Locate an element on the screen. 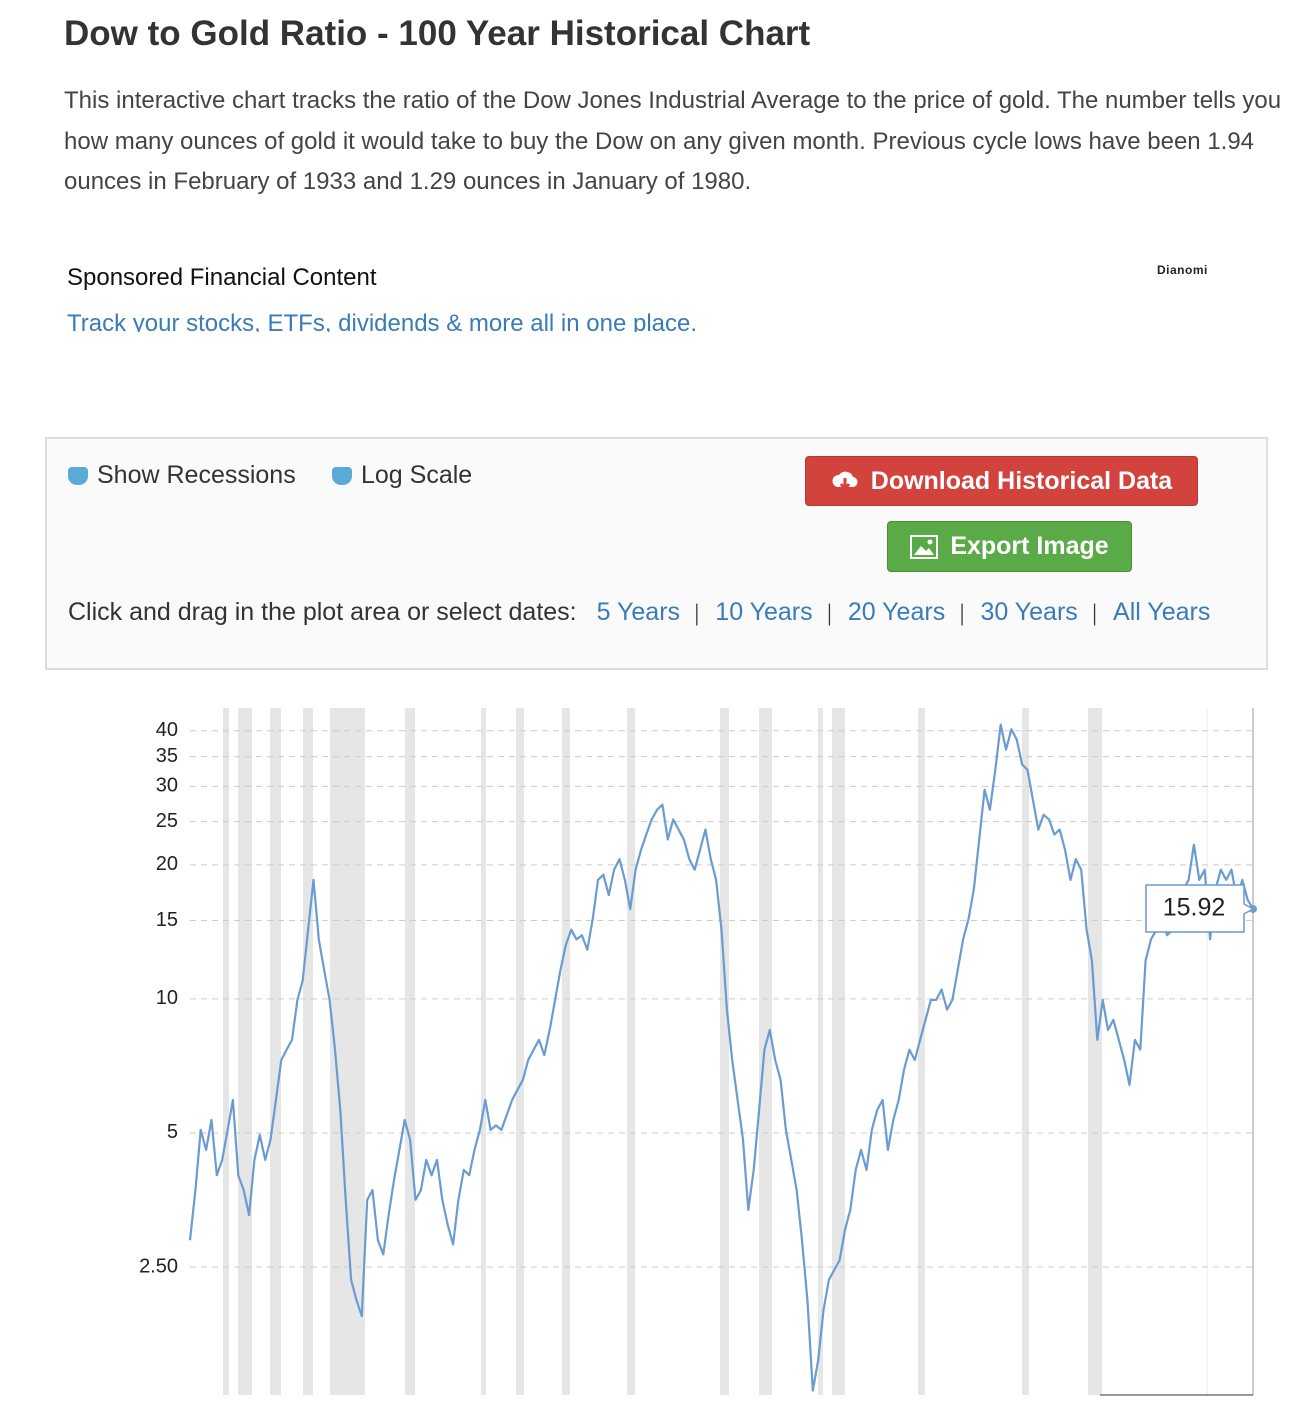 This screenshot has height=1414, width=1294. range-link: All Years is located at coordinates (1162, 612).